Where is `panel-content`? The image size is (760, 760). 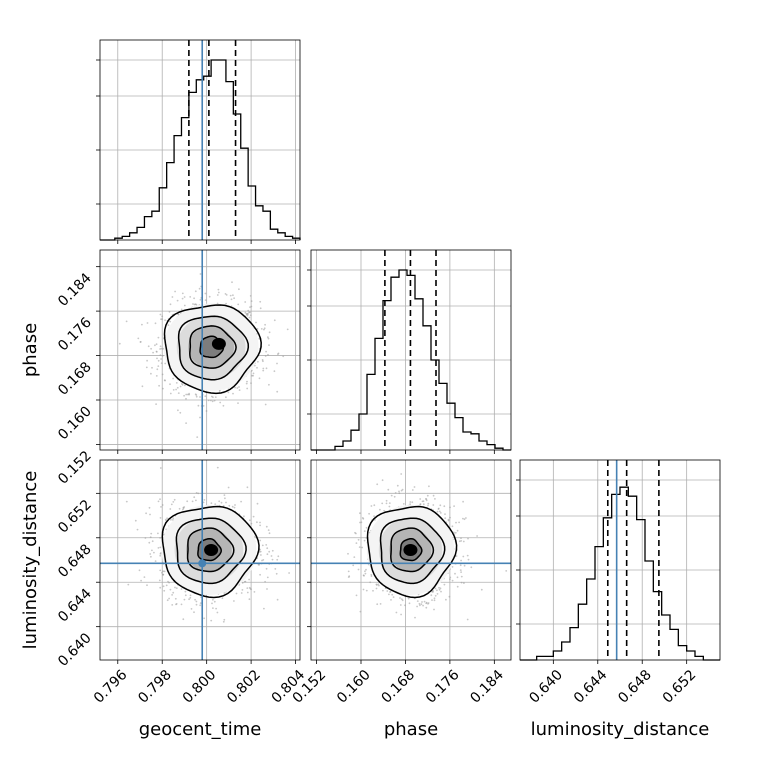 panel-content is located at coordinates (200, 560).